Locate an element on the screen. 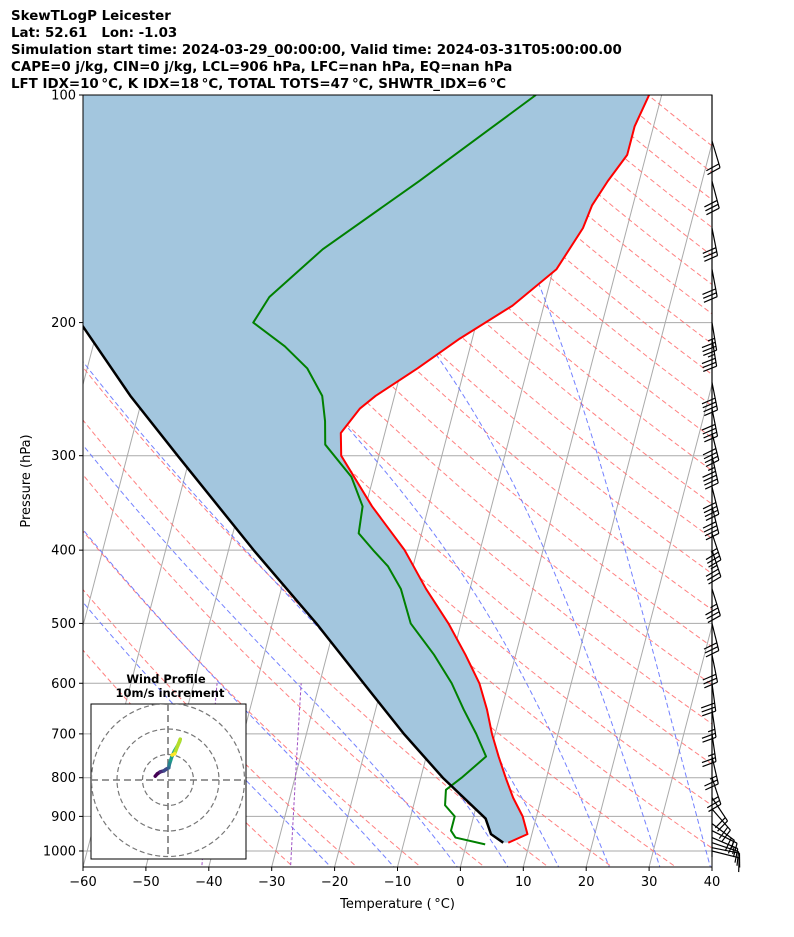 The image size is (794, 937). y-axis-label: Pressure (hPa) is located at coordinates (26, 480).